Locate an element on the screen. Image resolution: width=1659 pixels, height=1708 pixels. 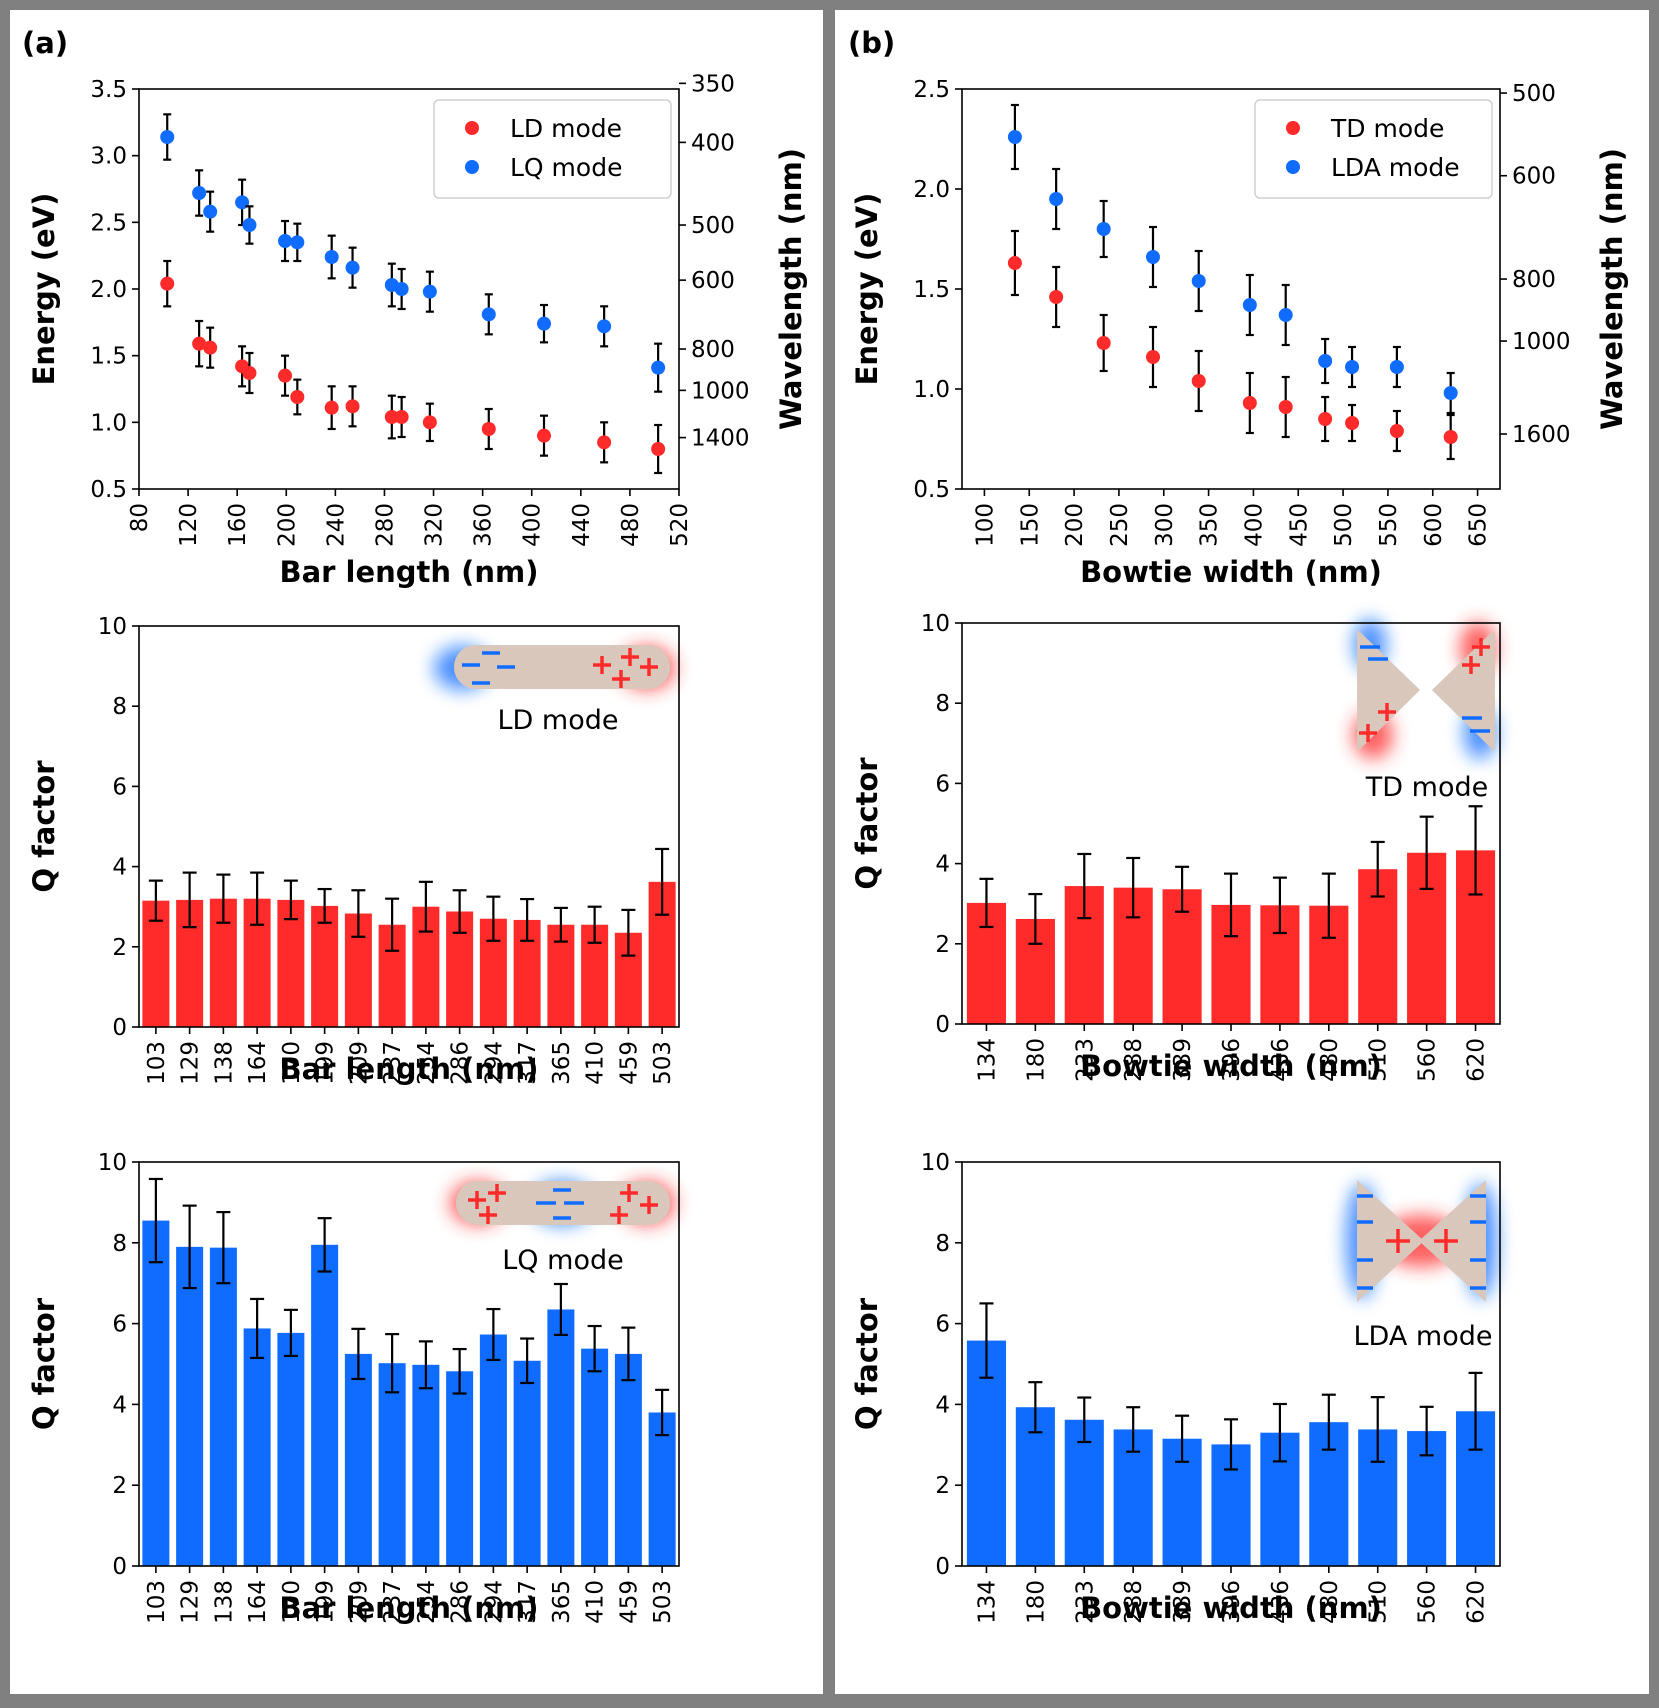
x-category-label: 209 is located at coordinates (359, 1063).